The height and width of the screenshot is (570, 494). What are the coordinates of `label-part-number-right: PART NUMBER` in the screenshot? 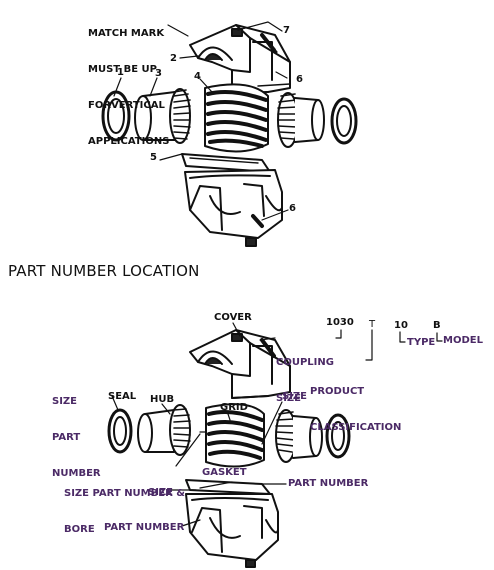 It's located at (328, 483).